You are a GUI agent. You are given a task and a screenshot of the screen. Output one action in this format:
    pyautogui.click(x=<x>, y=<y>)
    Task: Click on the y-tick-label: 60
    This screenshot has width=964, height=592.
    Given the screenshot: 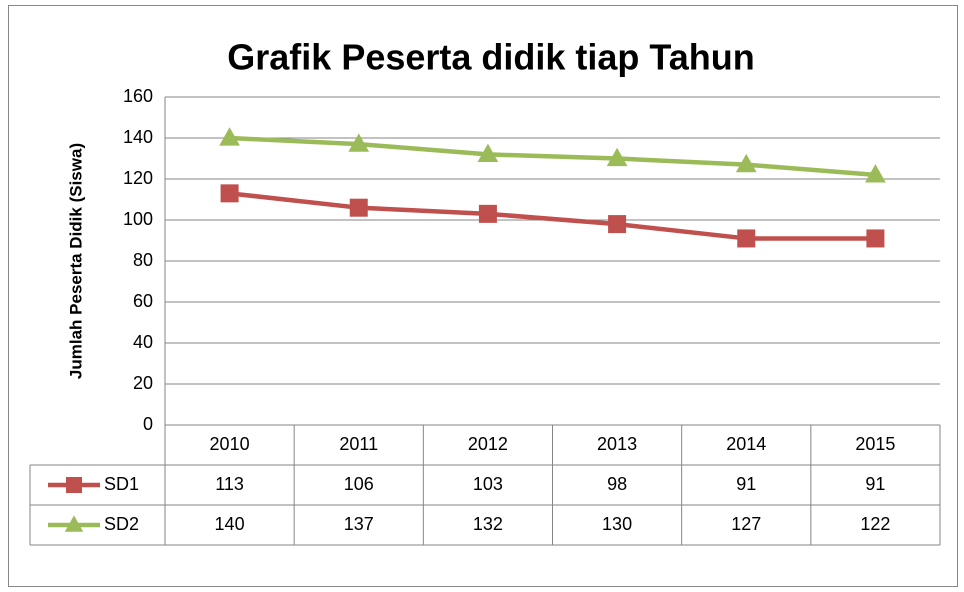 What is the action you would take?
    pyautogui.click(x=143, y=301)
    